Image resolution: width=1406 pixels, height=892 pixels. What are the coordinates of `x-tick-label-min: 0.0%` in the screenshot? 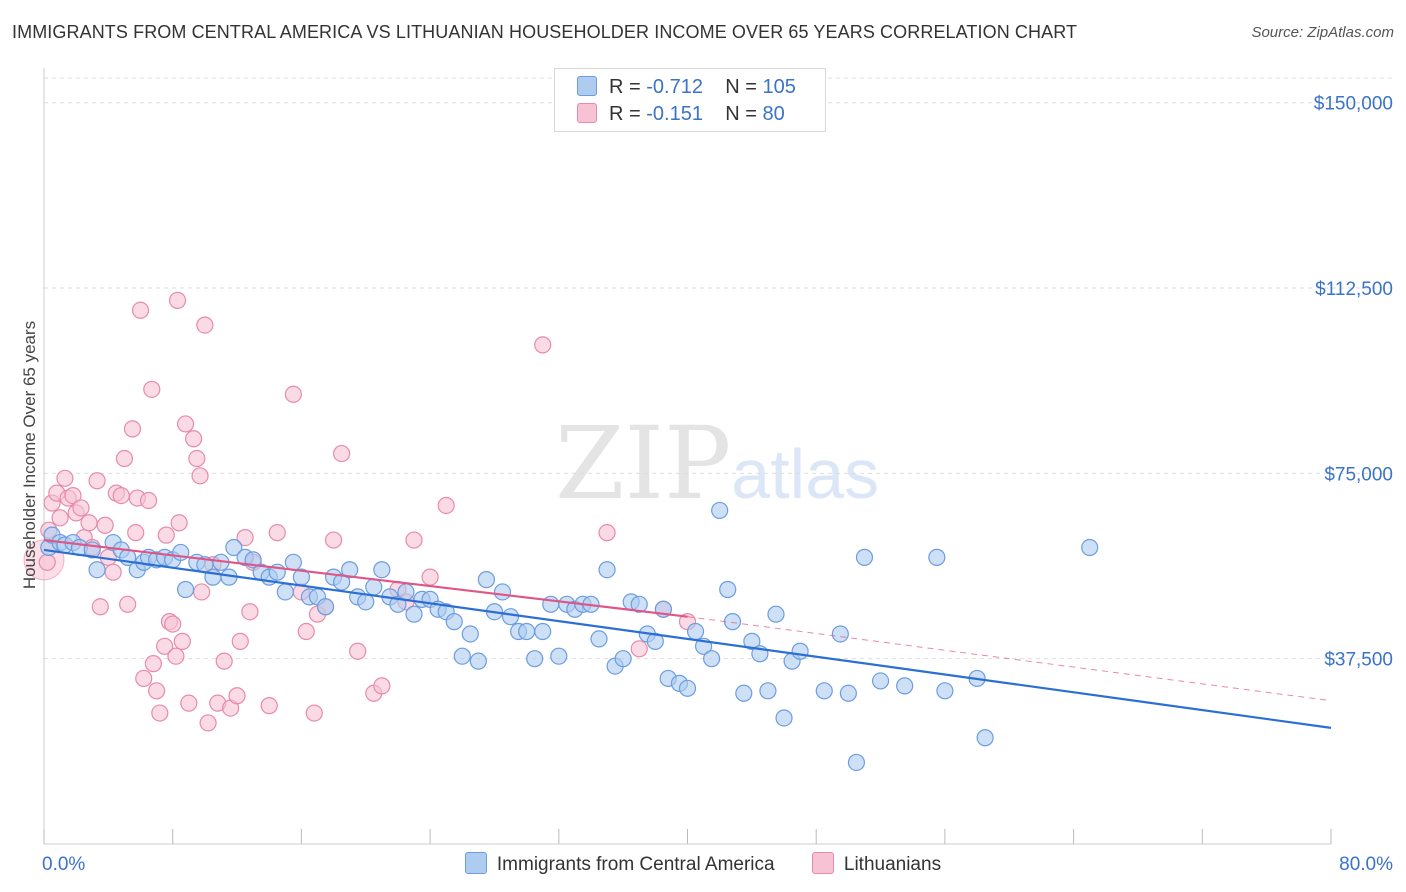 It's located at (63, 864).